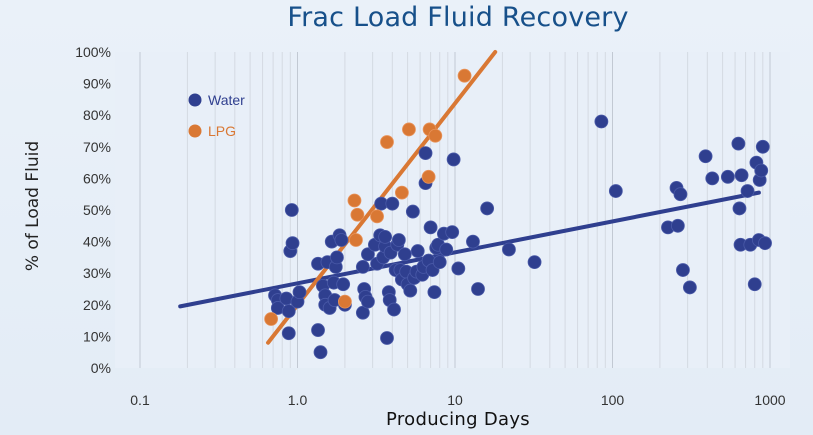 The height and width of the screenshot is (435, 813). Describe the element at coordinates (458, 17) in the screenshot. I see `chart-title: Frac Load Fluid Recovery` at that location.